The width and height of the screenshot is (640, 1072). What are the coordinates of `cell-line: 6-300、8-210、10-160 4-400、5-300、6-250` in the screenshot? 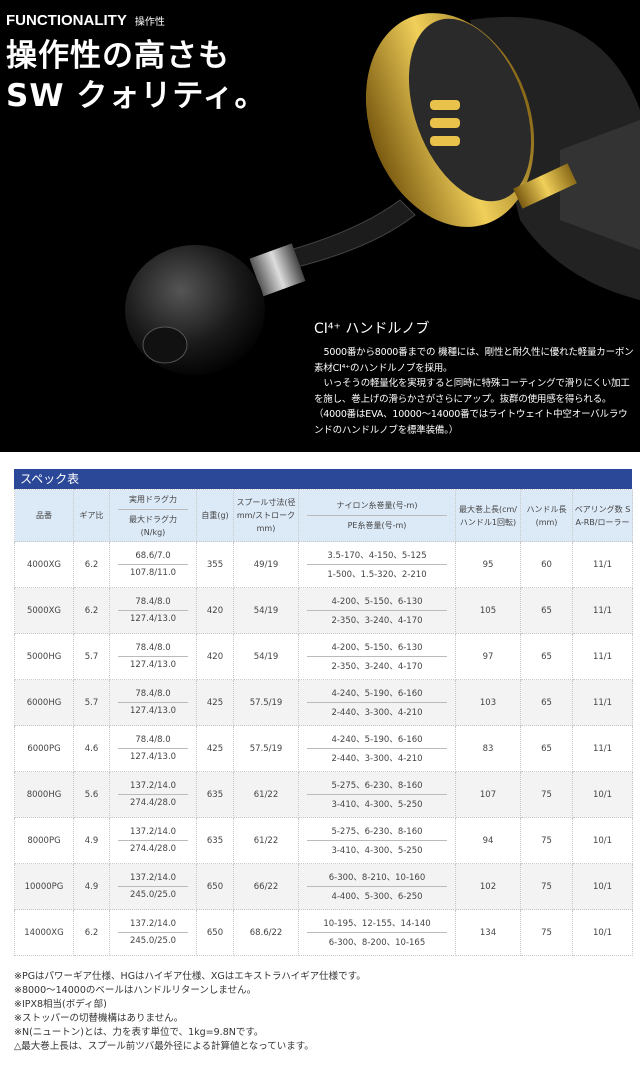 It's located at (377, 886).